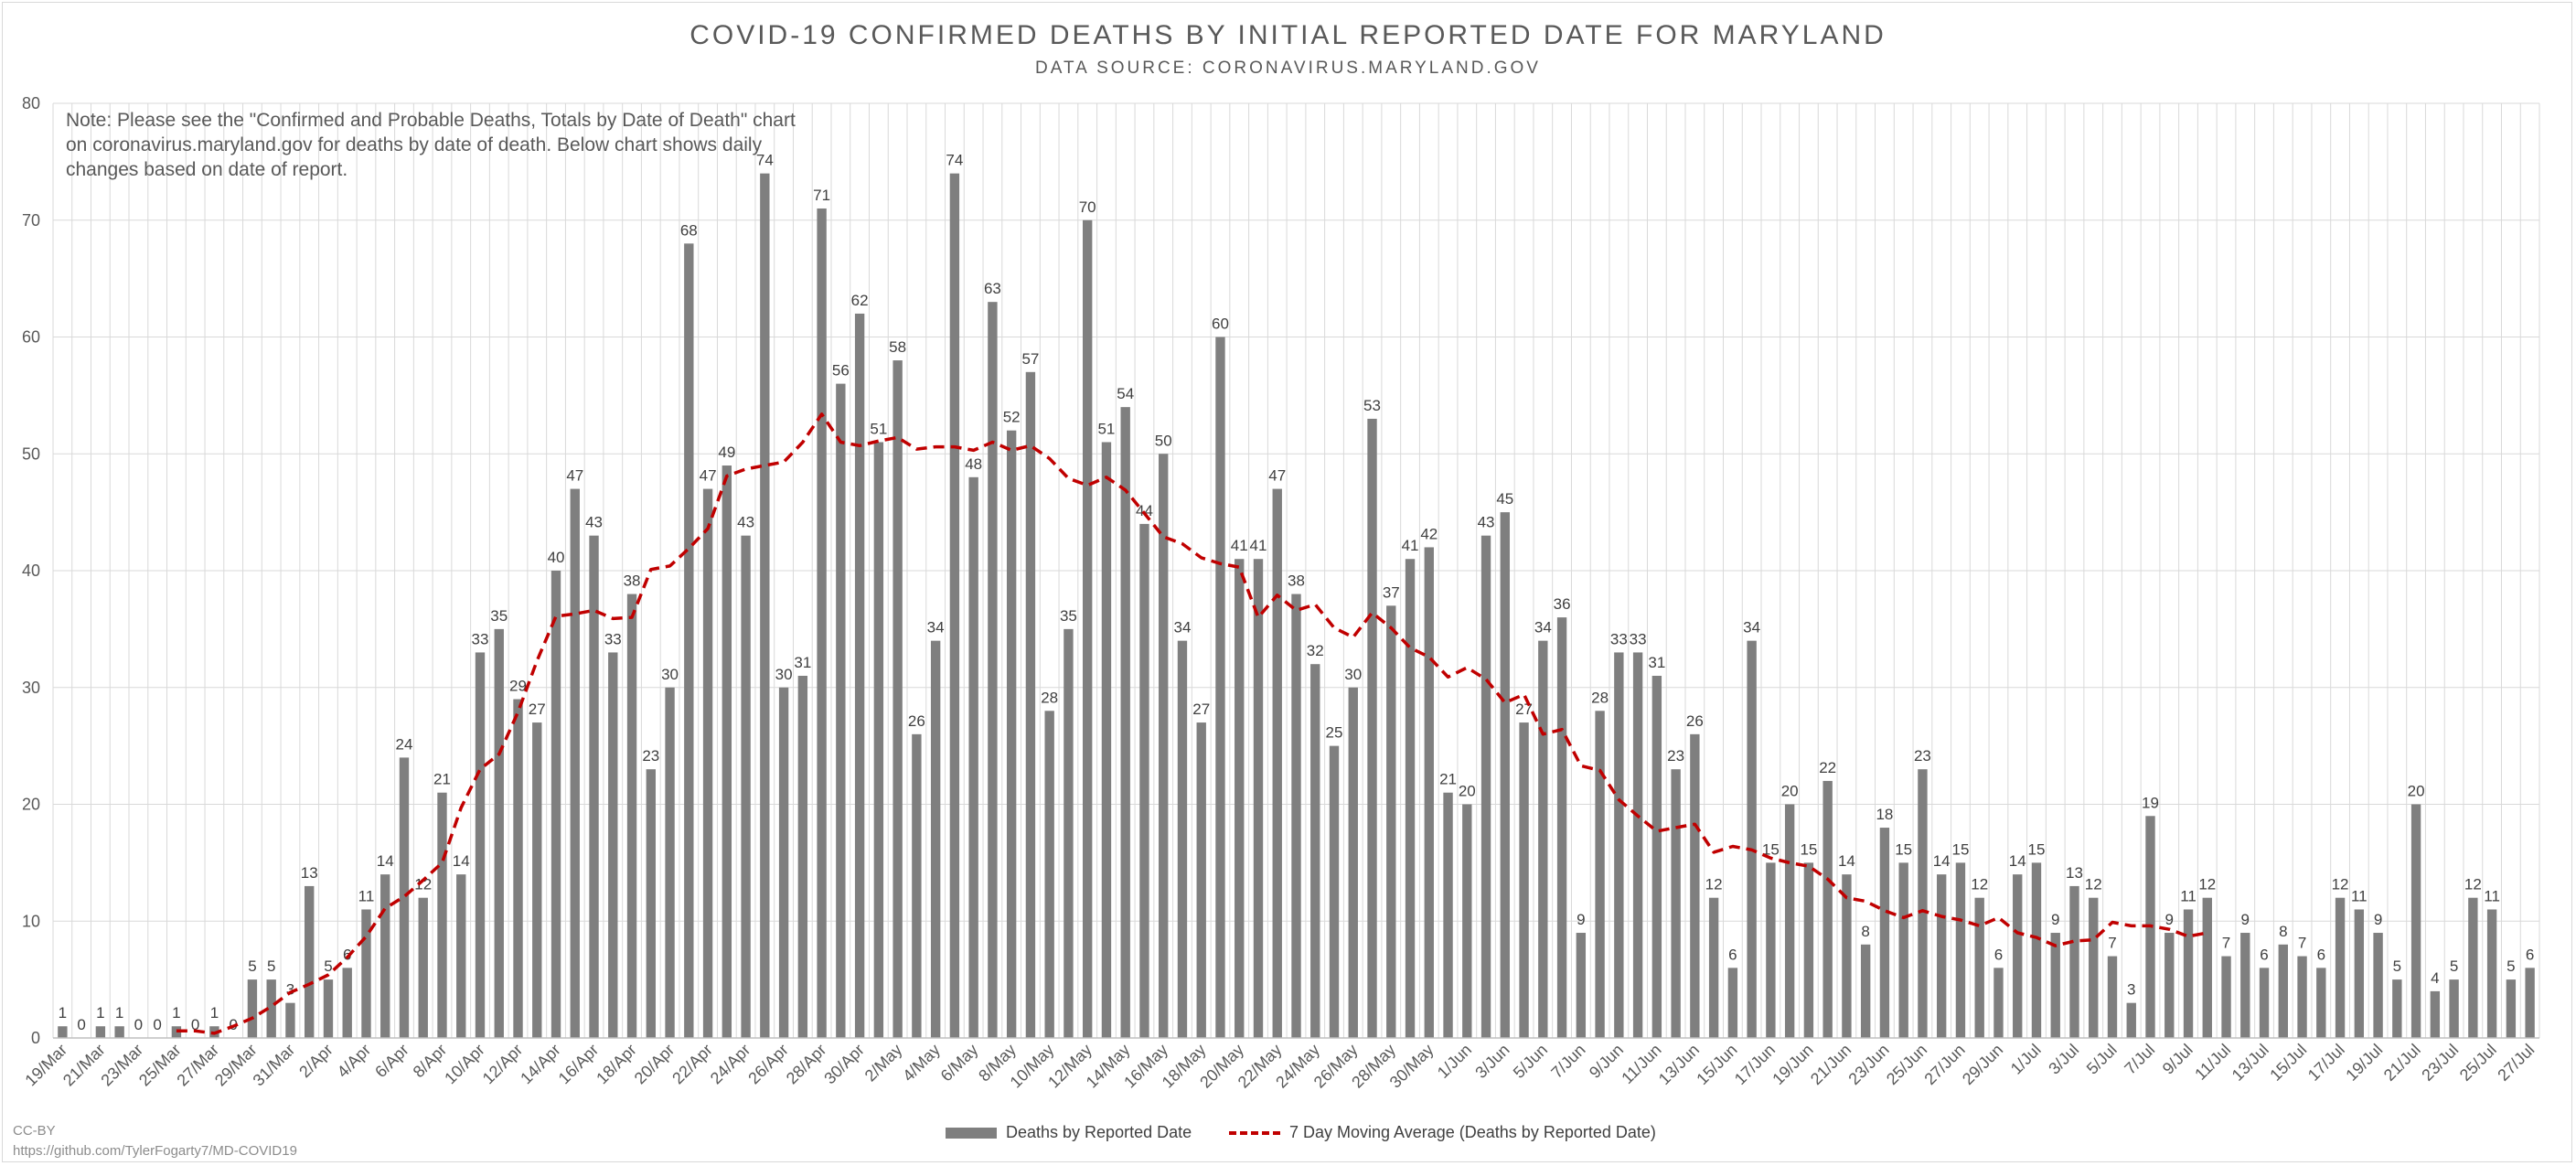  Describe the element at coordinates (806, 1064) in the screenshot. I see `x-tick-label: 28/Apr` at that location.